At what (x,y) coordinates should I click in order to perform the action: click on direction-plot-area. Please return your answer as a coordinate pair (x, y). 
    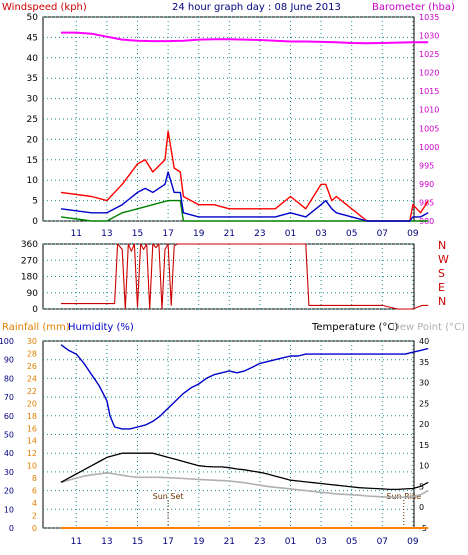
    Looking at the image, I should click on (228, 276).